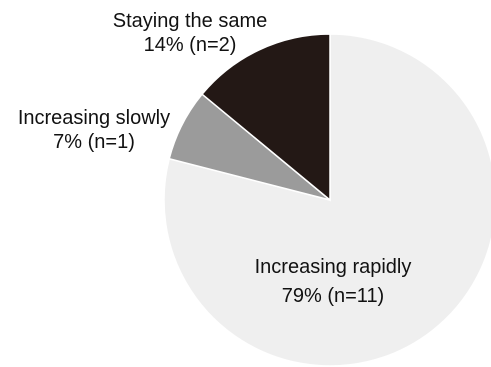  Describe the element at coordinates (94, 142) in the screenshot. I see `slice-label-increasing-slowly-value: 7% (n=1)` at that location.